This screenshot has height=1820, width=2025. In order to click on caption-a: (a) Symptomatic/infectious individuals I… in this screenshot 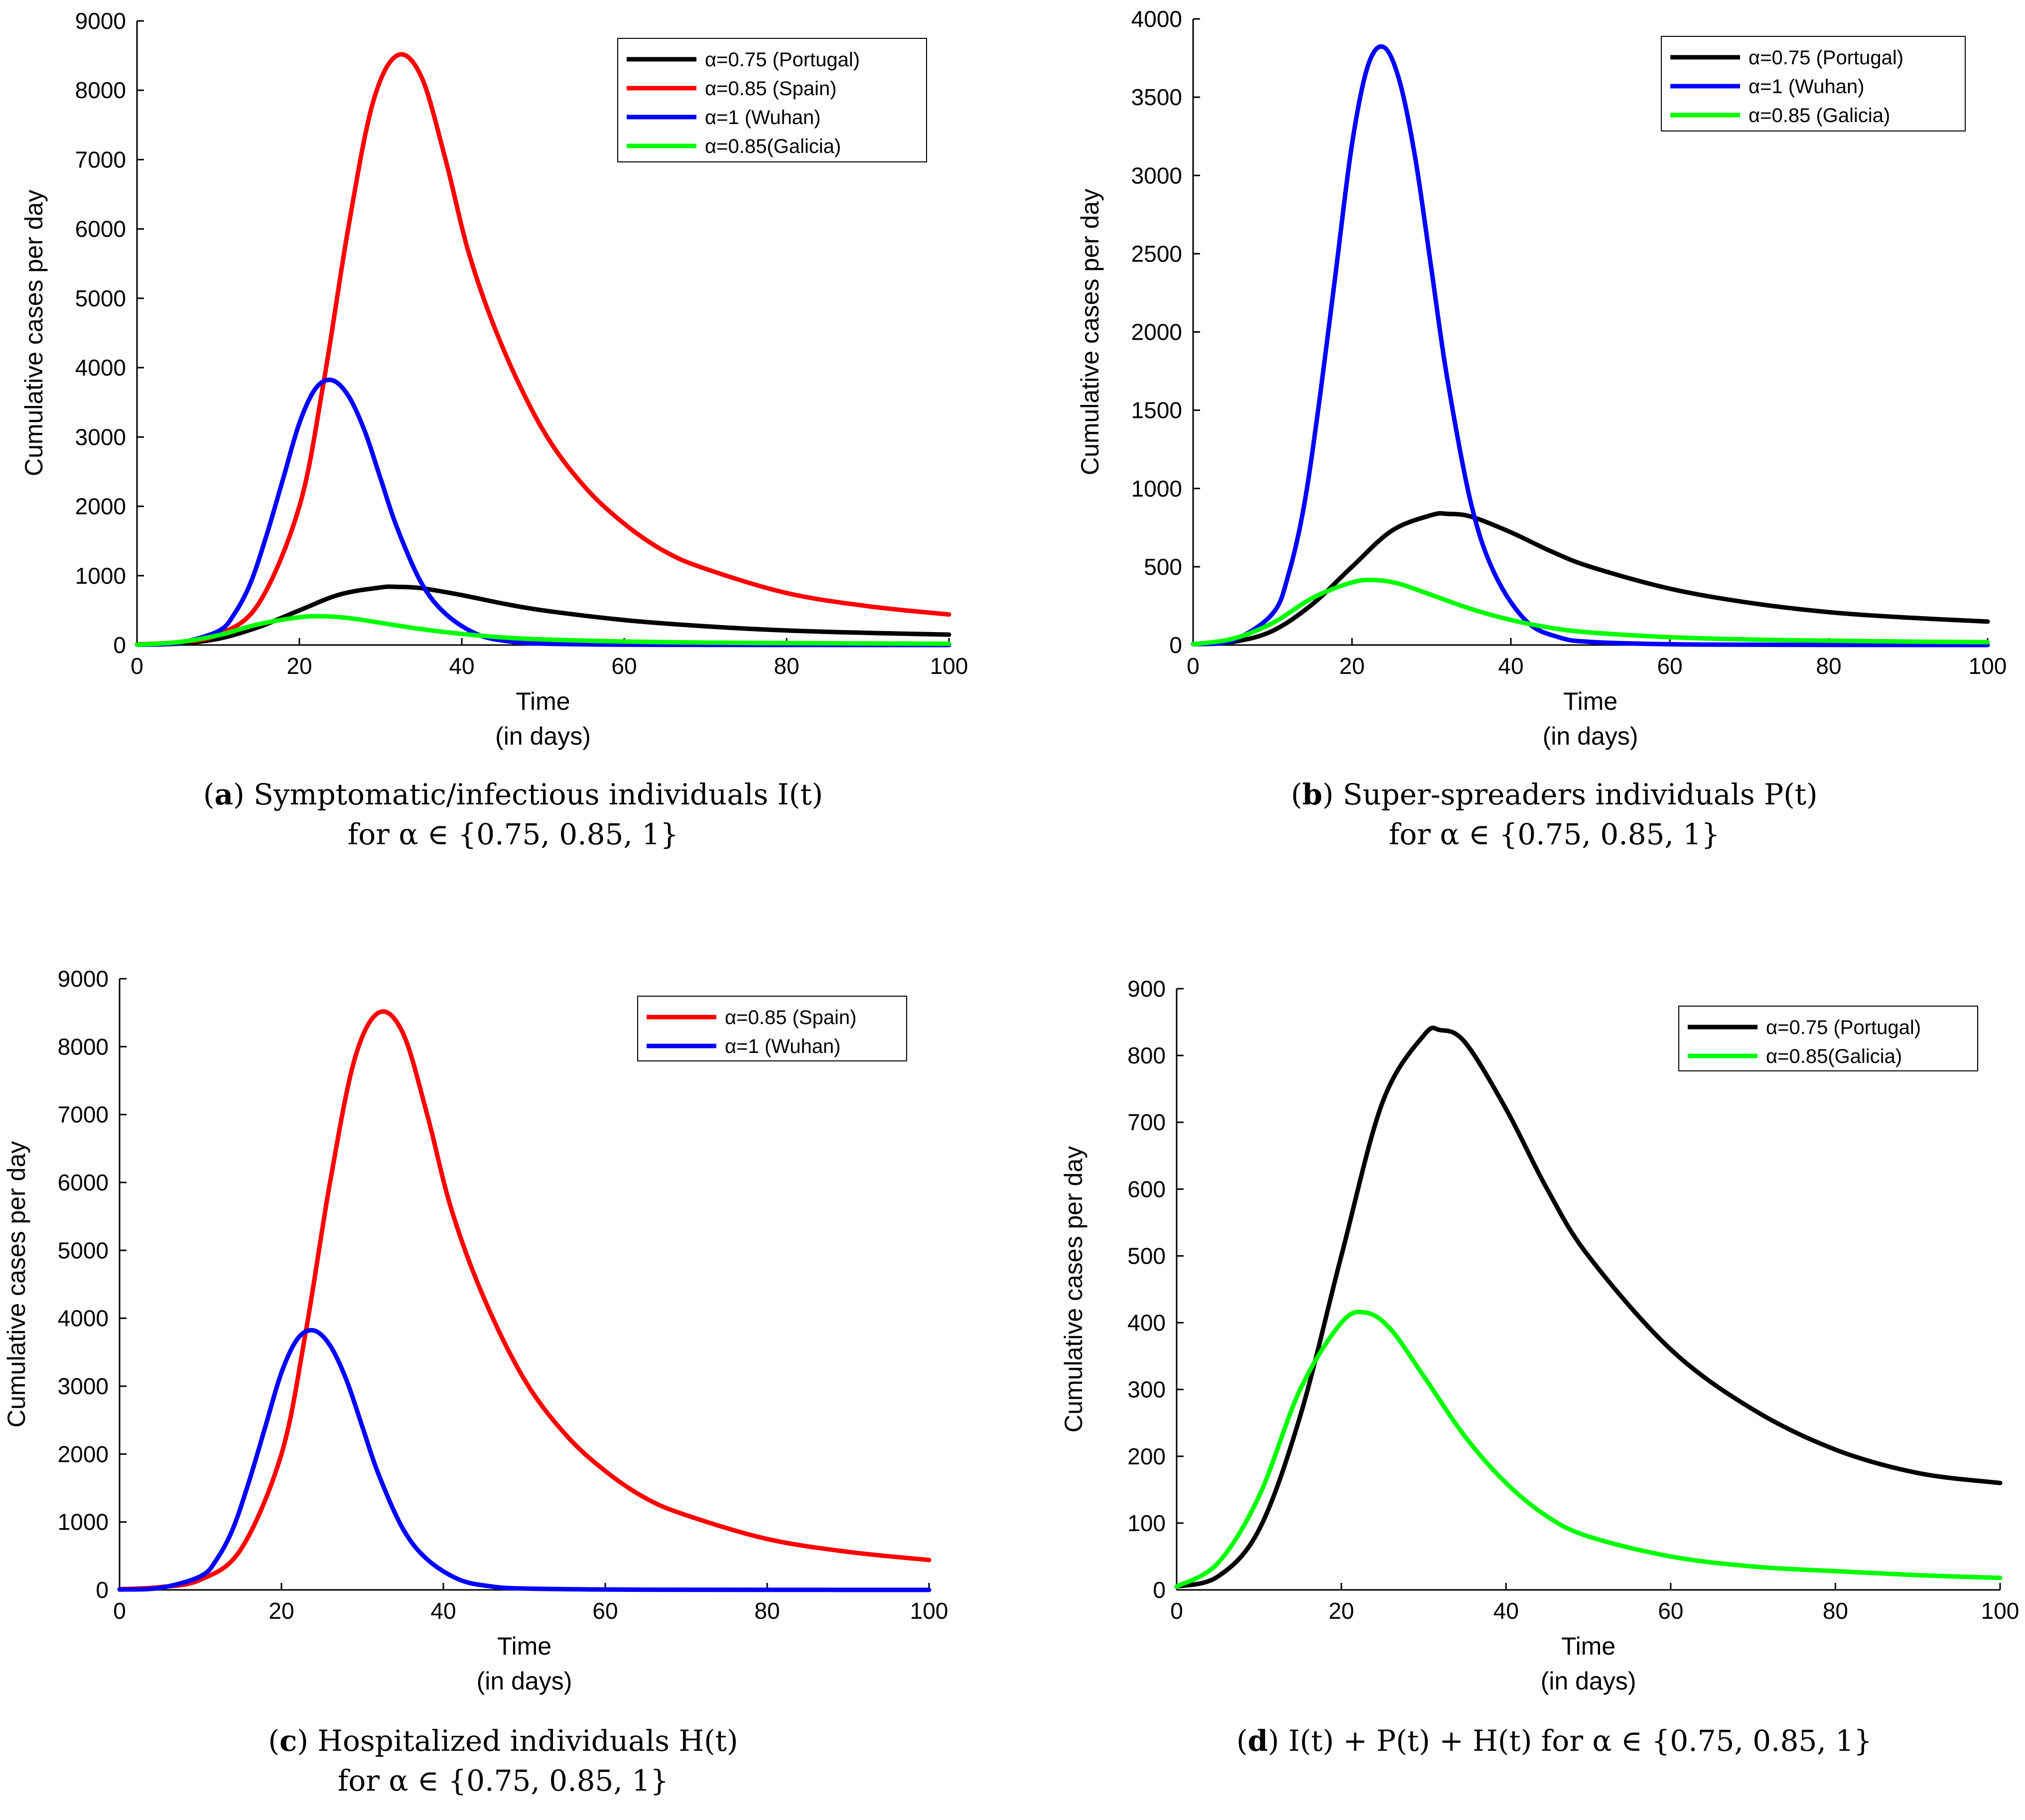, I will do `click(513, 814)`.